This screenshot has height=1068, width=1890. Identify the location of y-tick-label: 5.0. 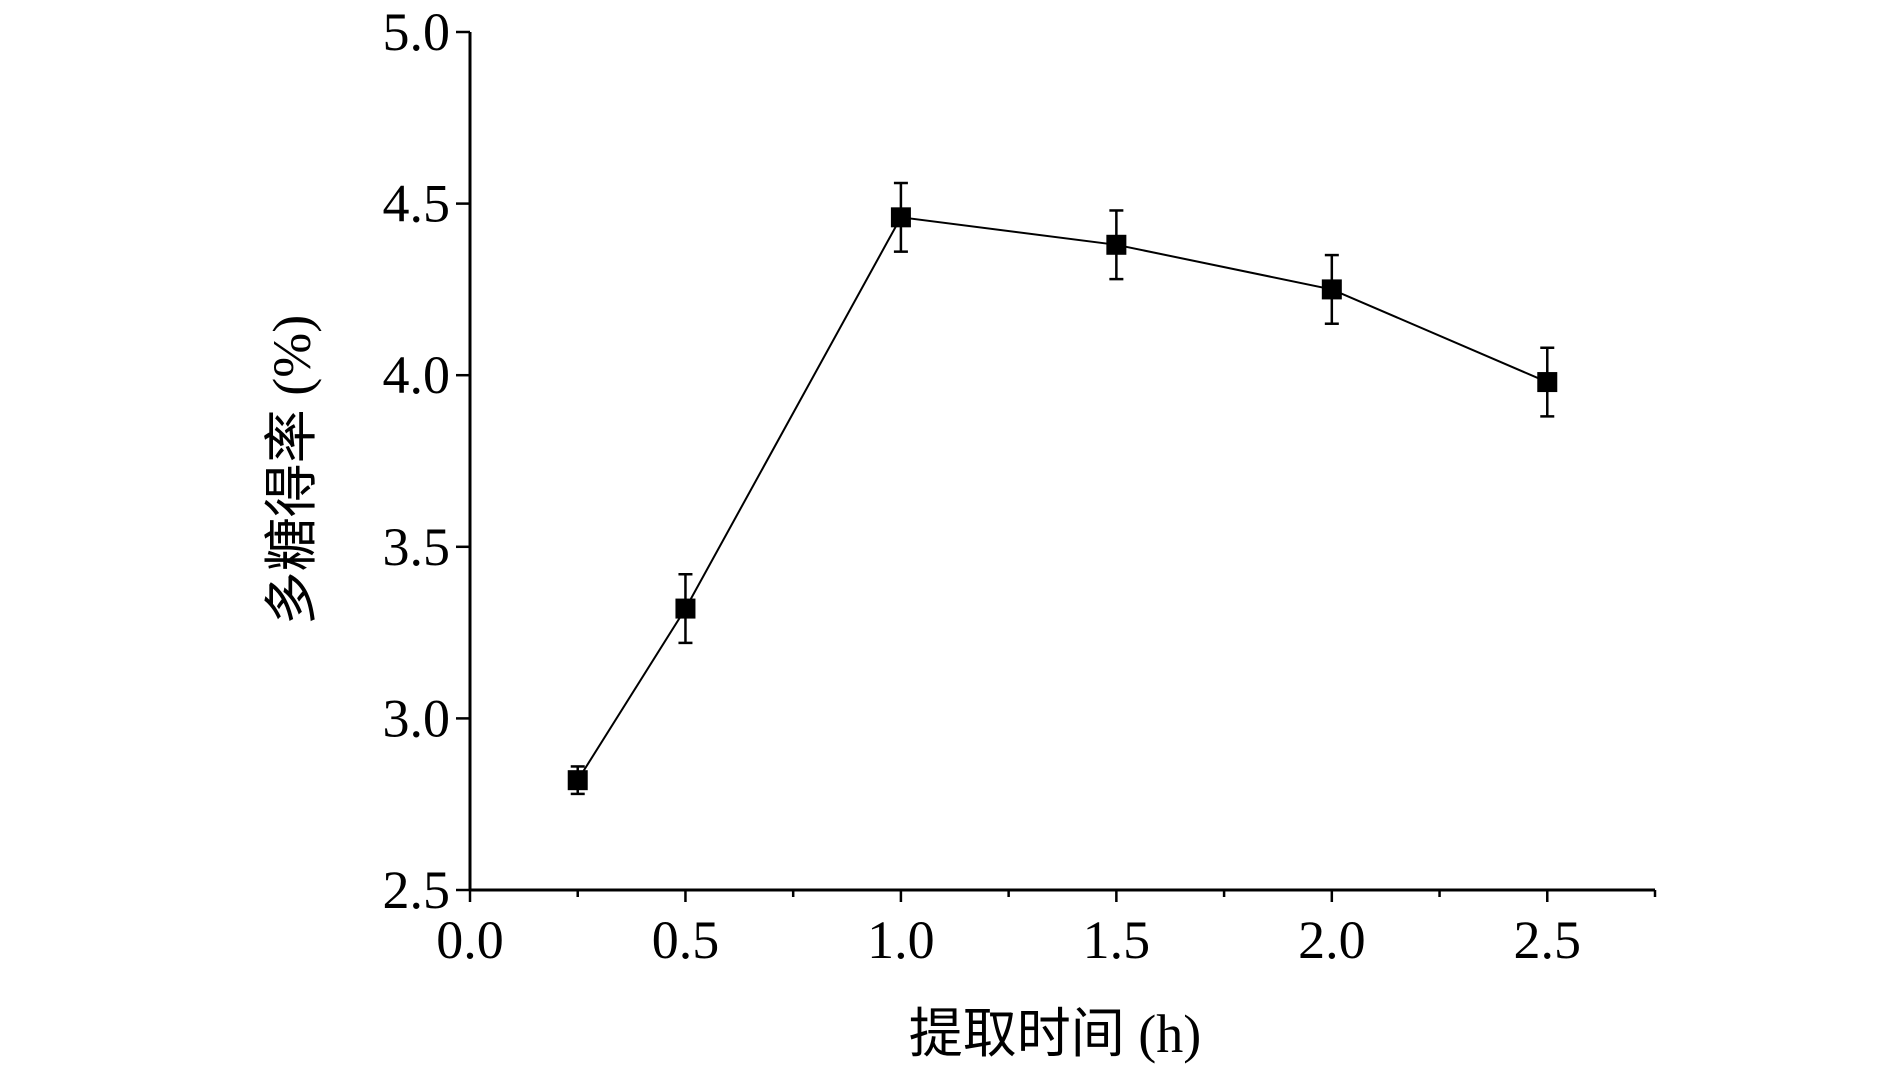
(417, 32).